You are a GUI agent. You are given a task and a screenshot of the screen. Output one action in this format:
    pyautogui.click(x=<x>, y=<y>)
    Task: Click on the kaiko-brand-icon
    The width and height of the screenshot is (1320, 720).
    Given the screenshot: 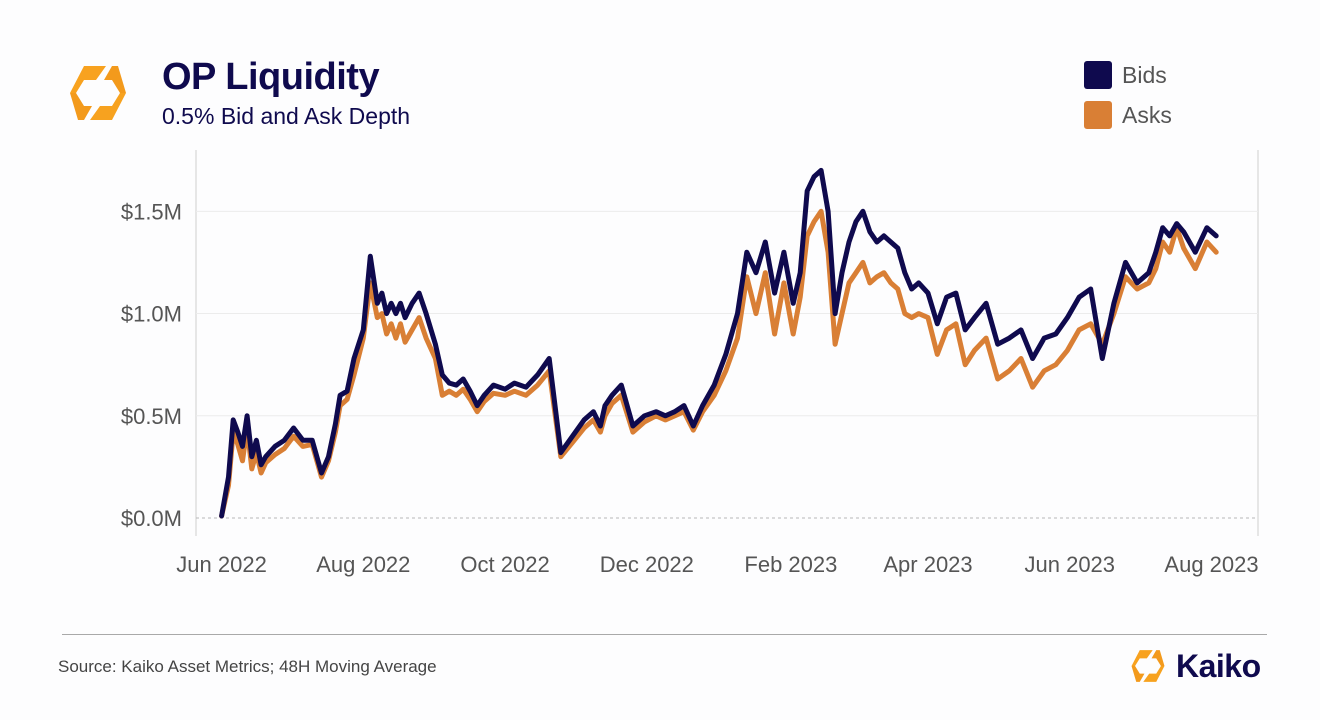 What is the action you would take?
    pyautogui.click(x=1148, y=666)
    